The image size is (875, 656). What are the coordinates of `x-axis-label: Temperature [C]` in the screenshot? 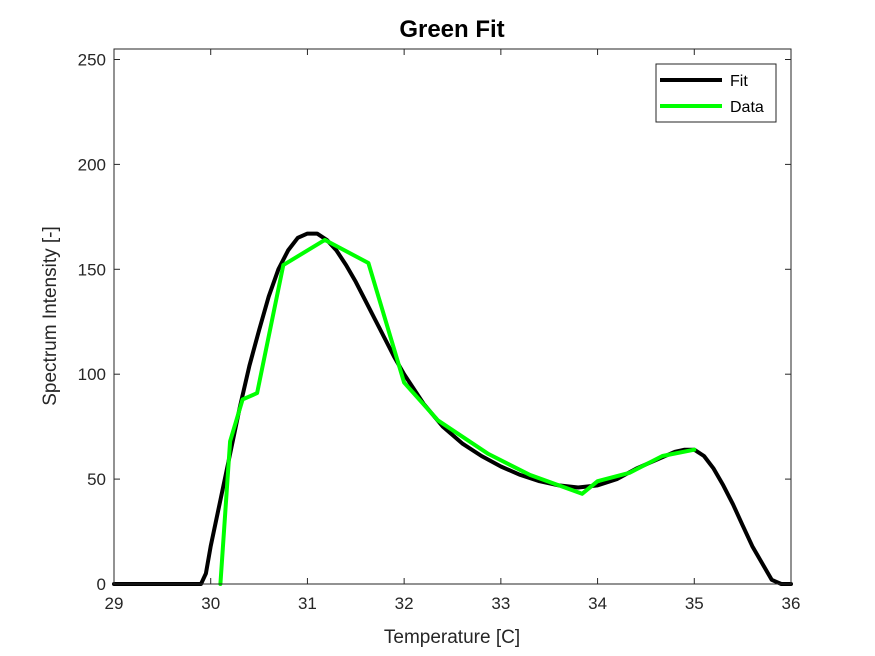 It's located at (452, 637).